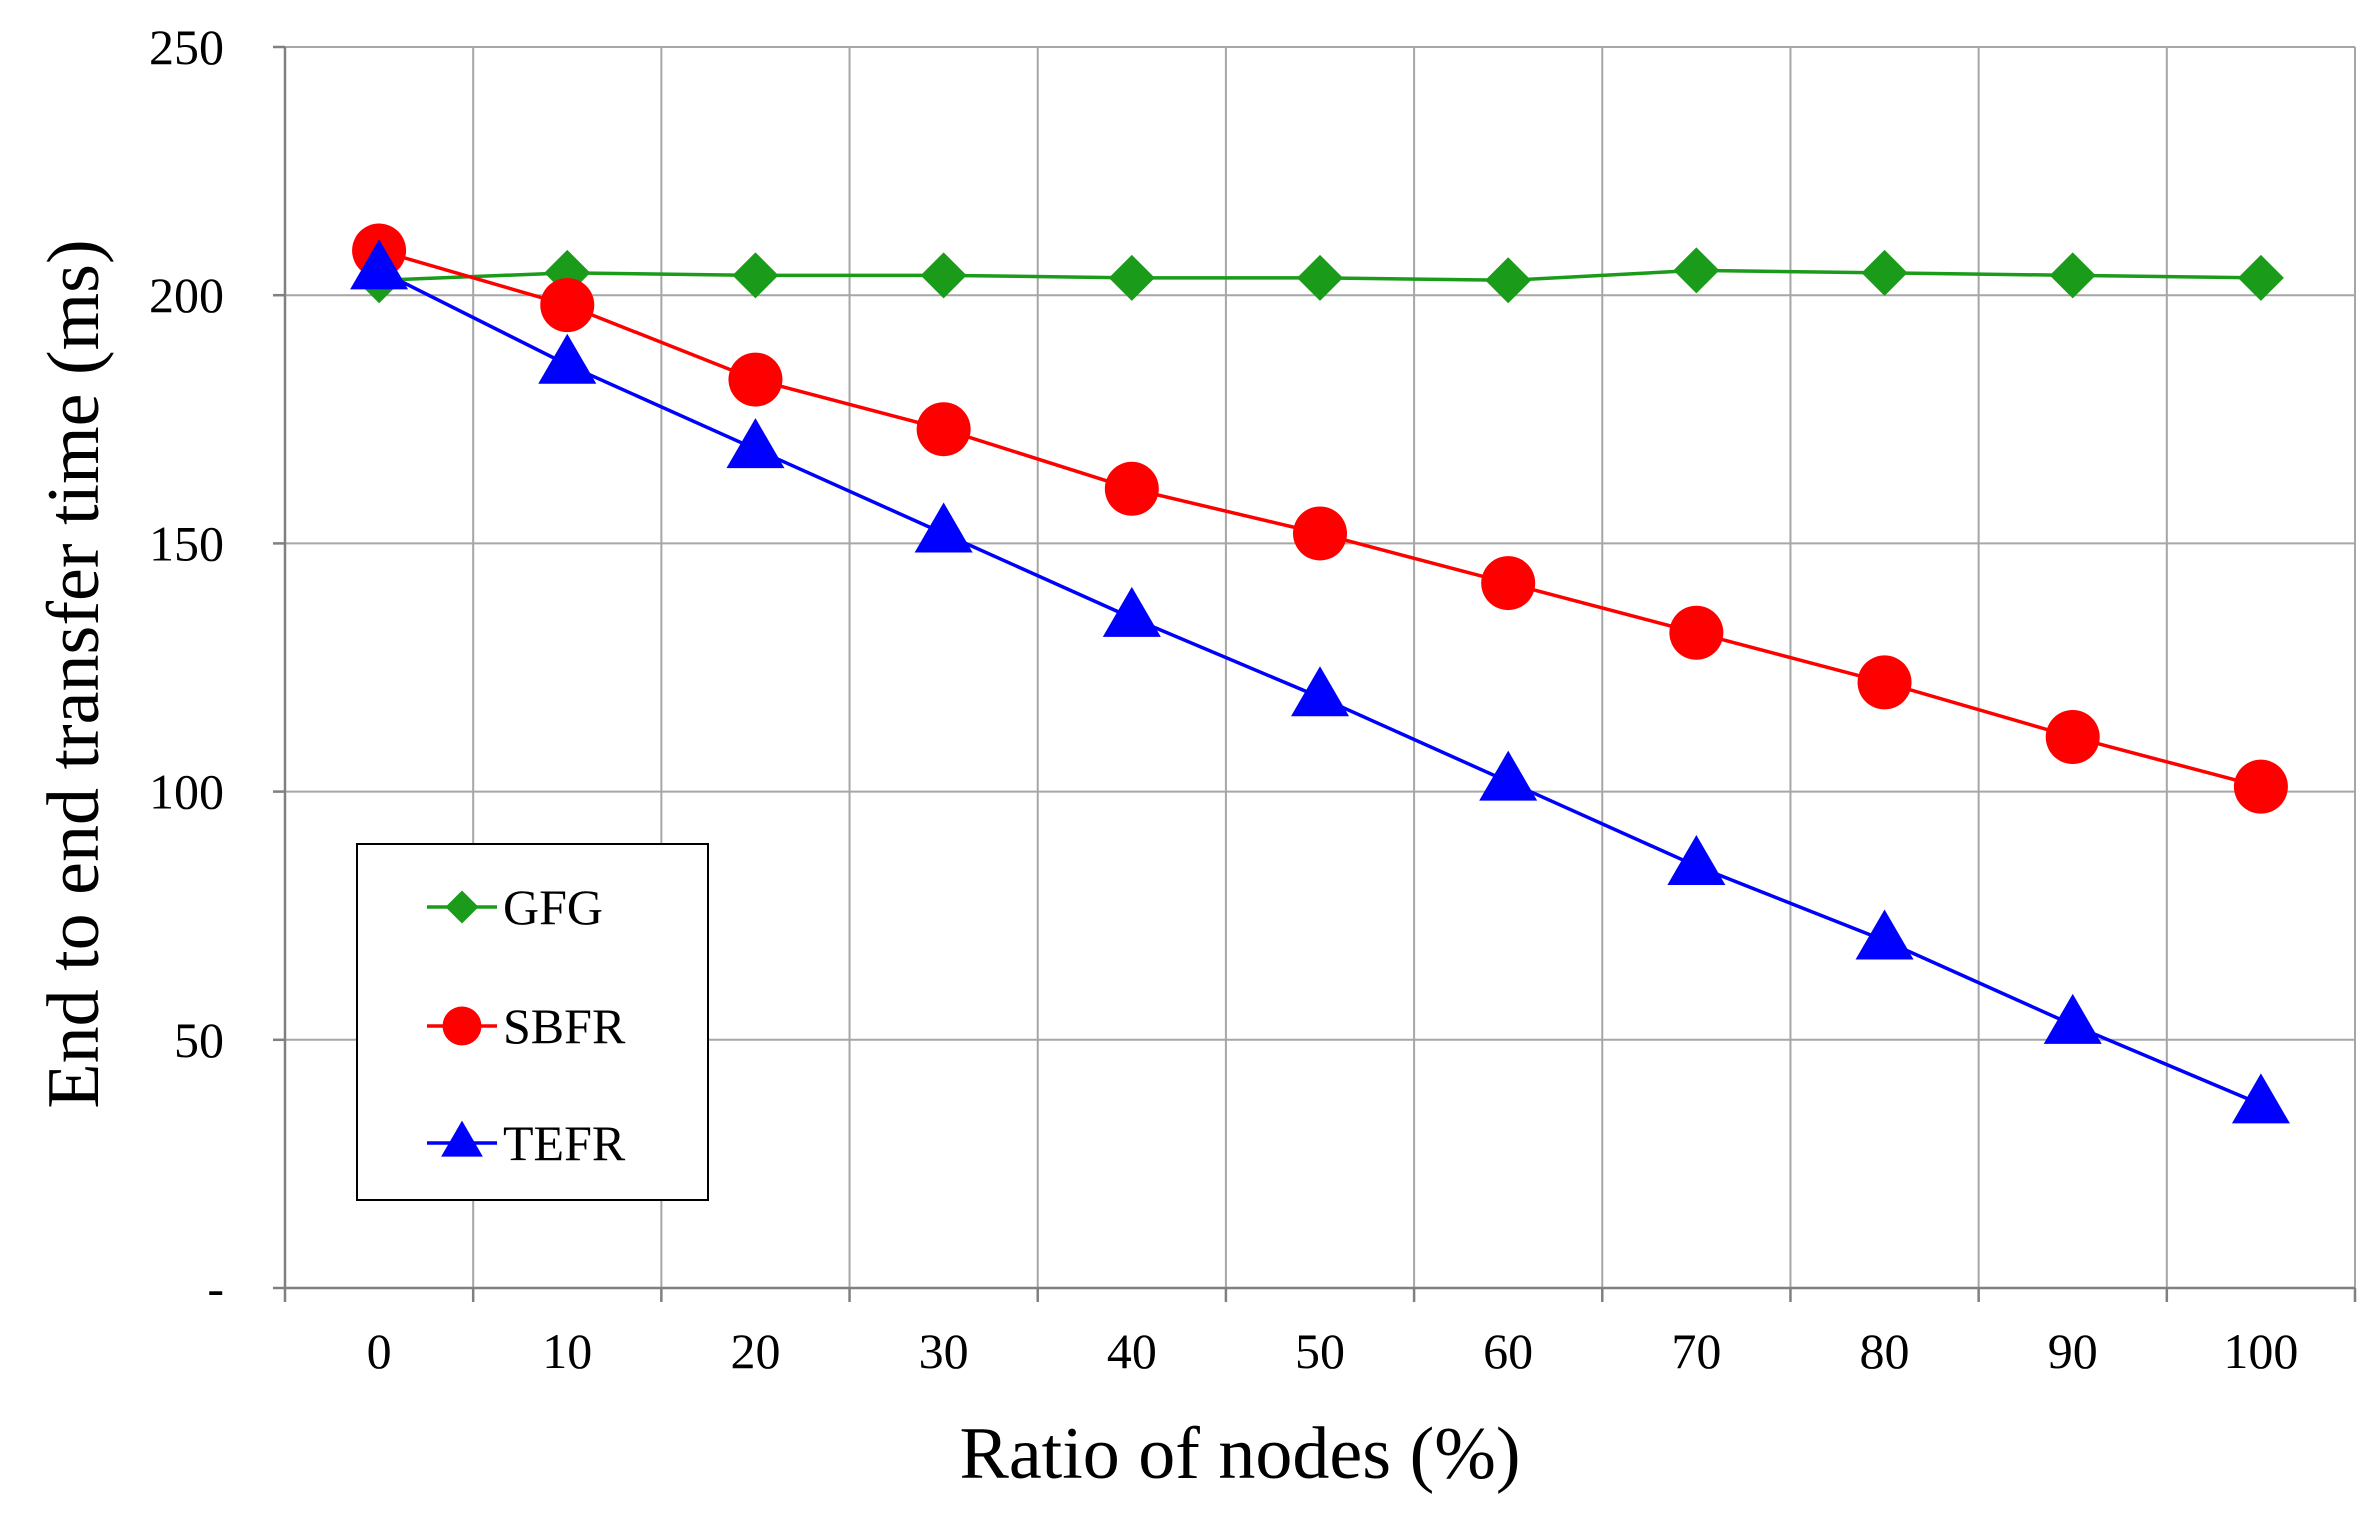  Describe the element at coordinates (74, 673) in the screenshot. I see `y-axis-title: End to end transfer time (ms)` at that location.